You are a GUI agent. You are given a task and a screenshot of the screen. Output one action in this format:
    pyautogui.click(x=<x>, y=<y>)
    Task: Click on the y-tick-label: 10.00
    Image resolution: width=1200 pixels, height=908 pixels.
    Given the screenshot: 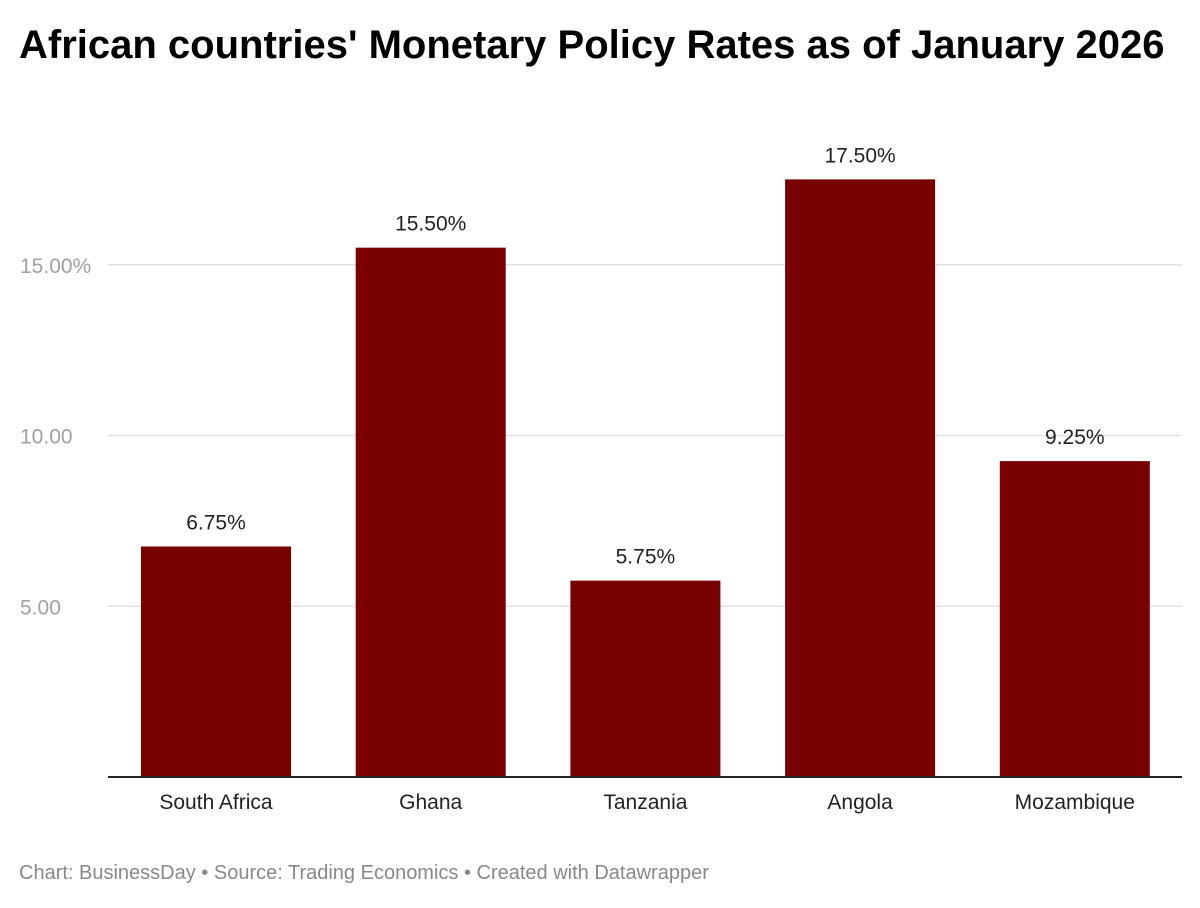 What is the action you would take?
    pyautogui.click(x=46, y=437)
    